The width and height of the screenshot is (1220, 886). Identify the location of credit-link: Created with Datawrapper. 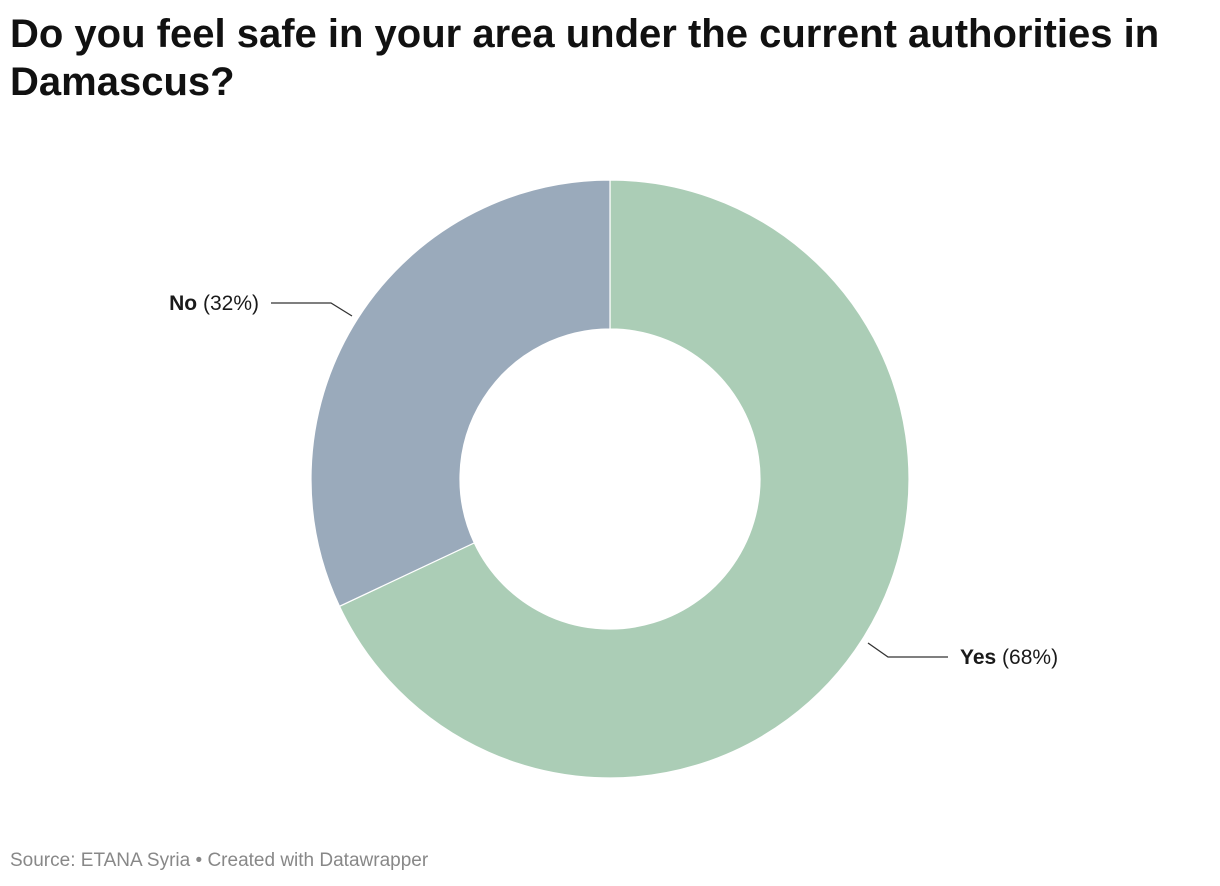
(318, 860).